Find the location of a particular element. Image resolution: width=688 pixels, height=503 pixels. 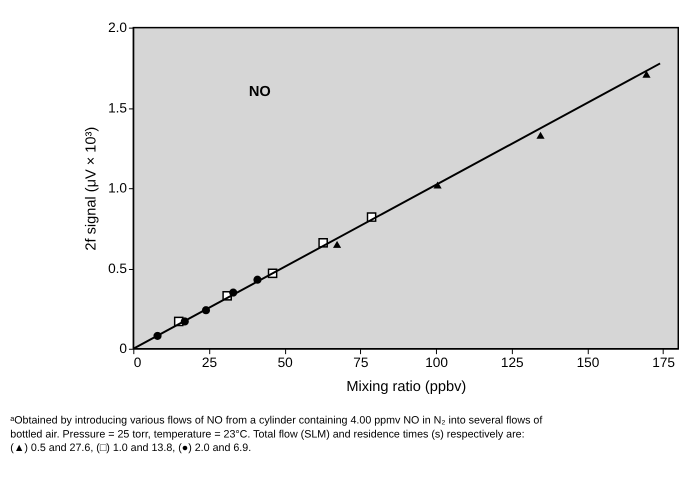

y-tick-label: 0 is located at coordinates (123, 348).